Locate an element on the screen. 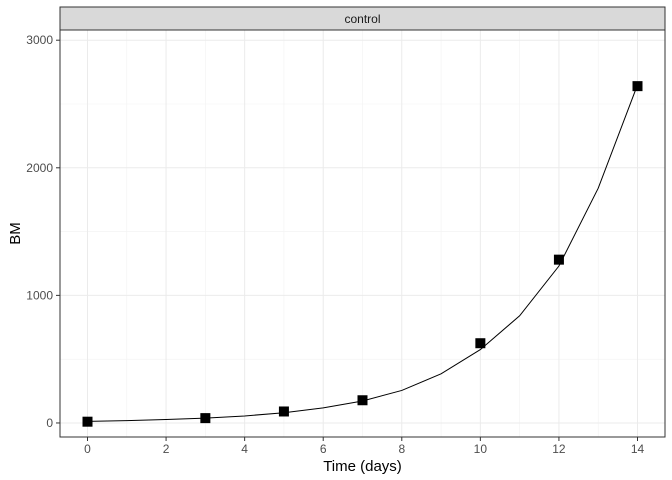 The height and width of the screenshot is (480, 672). y-axis: 0 1000 2000 3000 is located at coordinates (43, 231).